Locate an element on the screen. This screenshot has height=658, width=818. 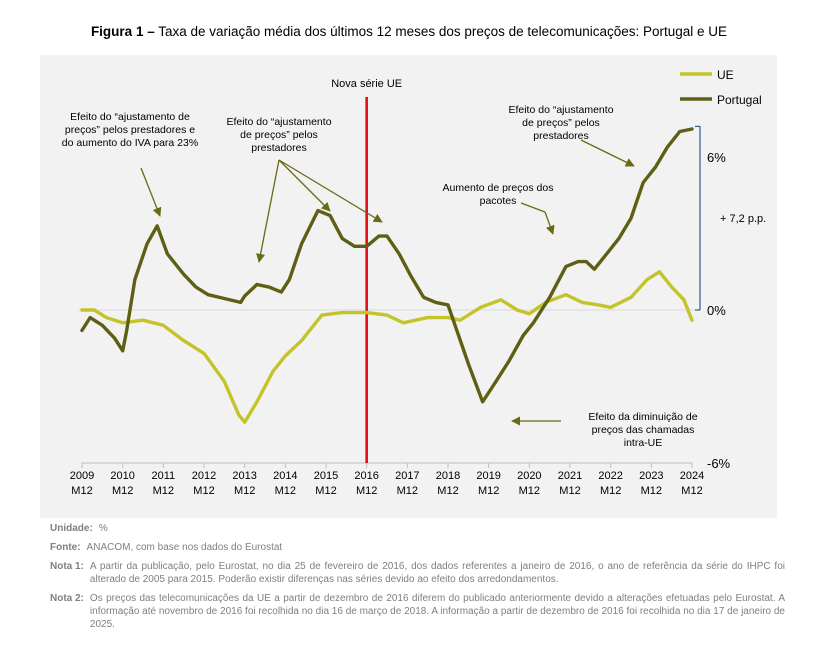
x-tick-year: 2021 is located at coordinates (570, 476).